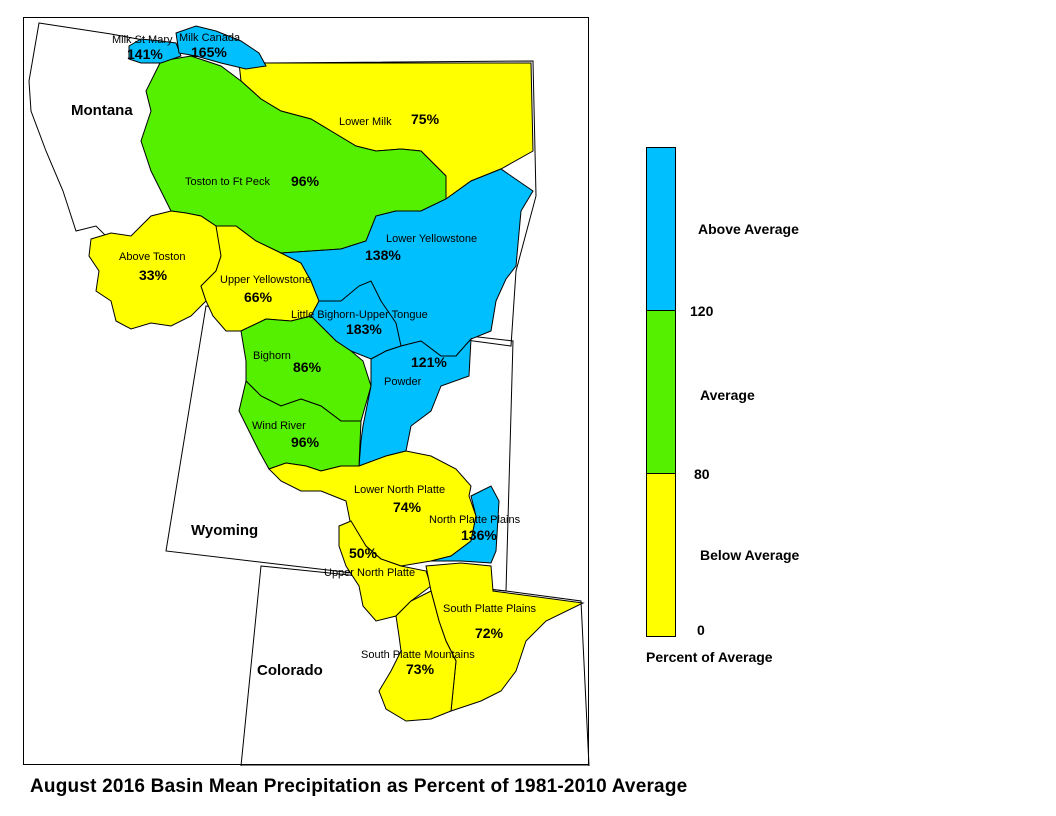 This screenshot has height=816, width=1056. I want to click on pct-lower-yellowstone: 138%, so click(383, 255).